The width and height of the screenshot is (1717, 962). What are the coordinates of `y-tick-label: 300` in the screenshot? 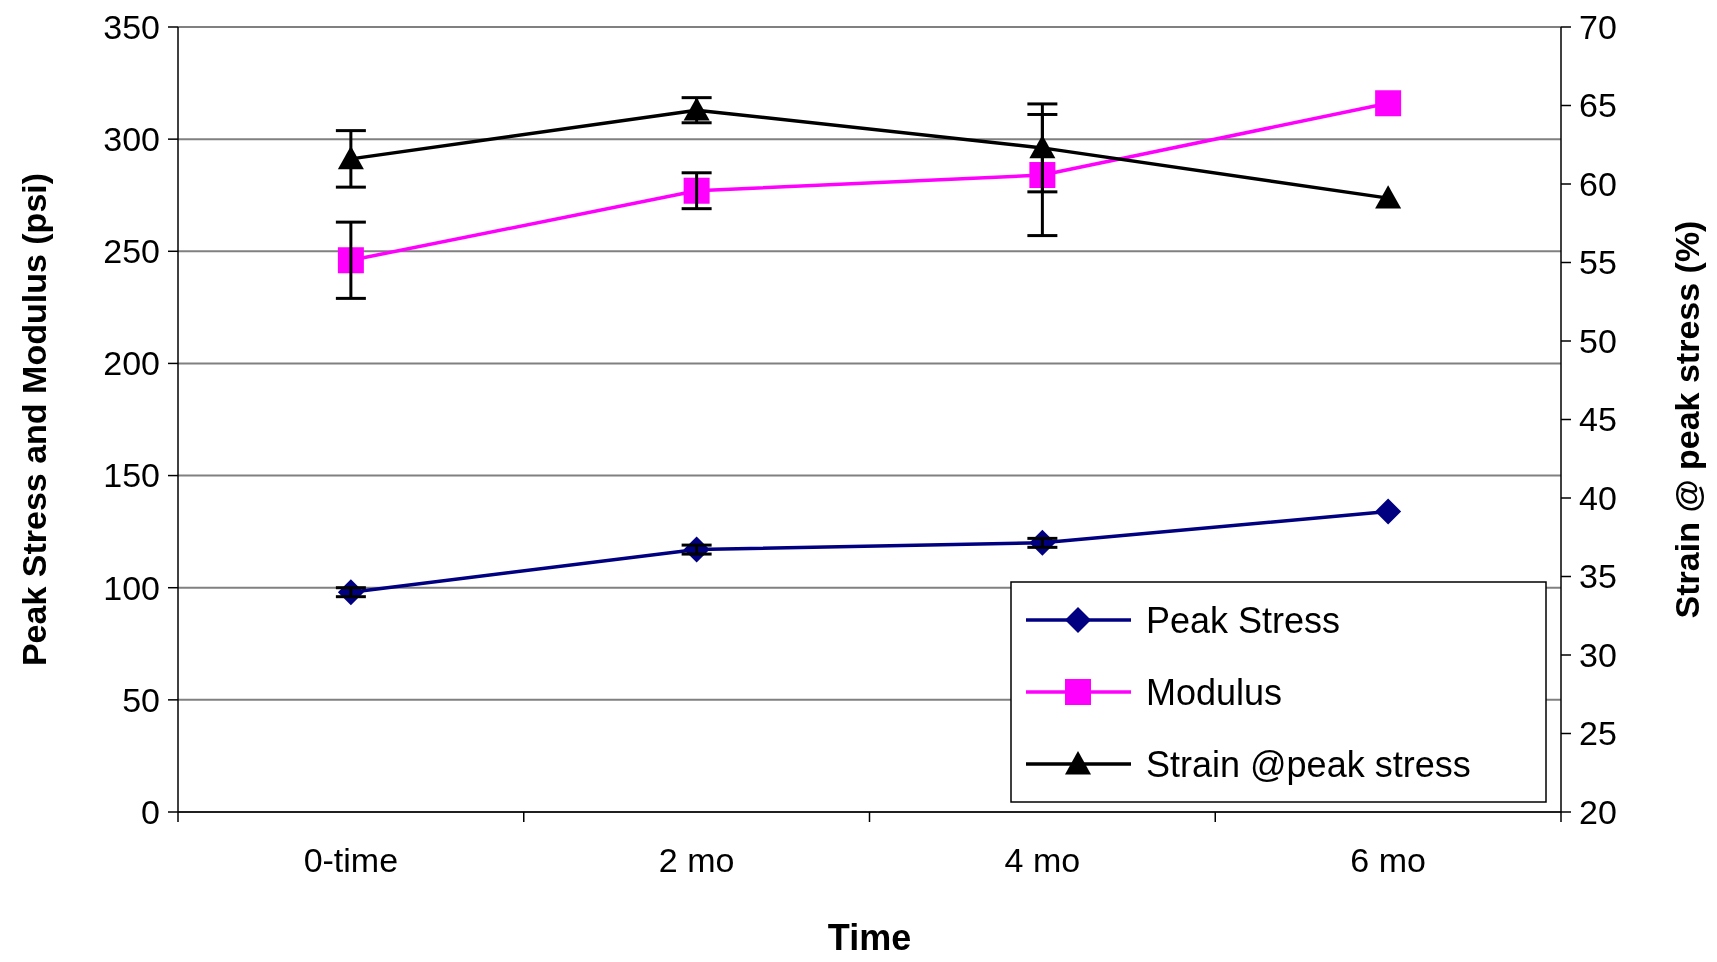 It's located at (131, 139).